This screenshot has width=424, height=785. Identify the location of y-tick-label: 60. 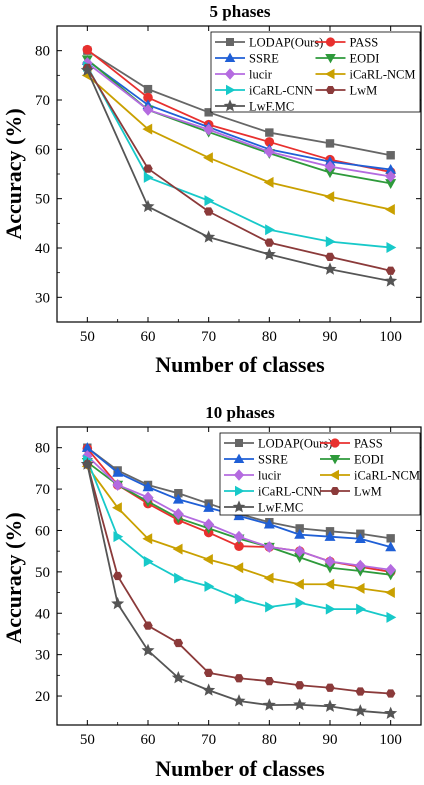
(42, 150).